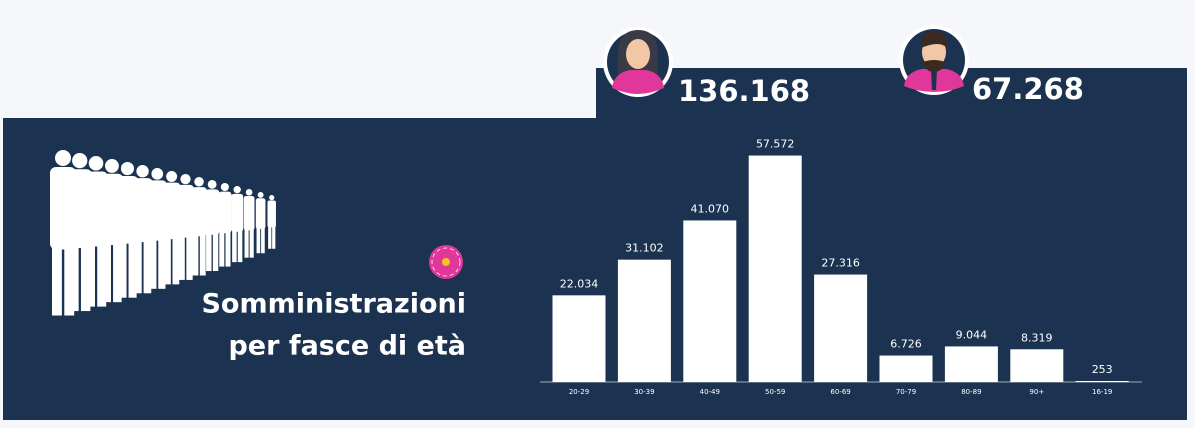  Describe the element at coordinates (347, 346) in the screenshot. I see `panel-title: per fasce di età` at that location.